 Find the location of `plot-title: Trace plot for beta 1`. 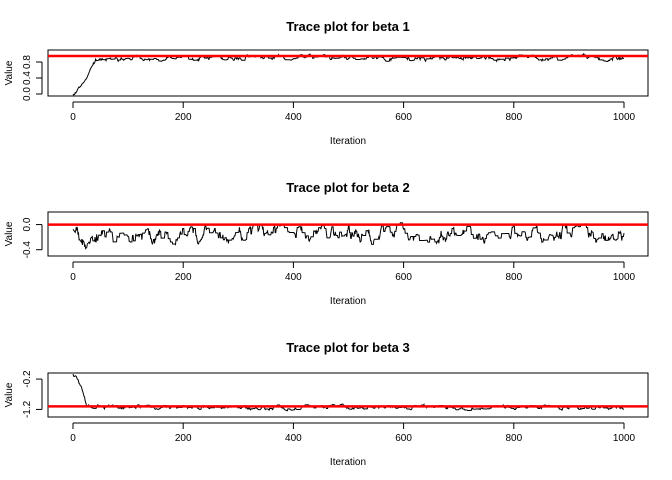

plot-title: Trace plot for beta 1 is located at coordinates (348, 26).